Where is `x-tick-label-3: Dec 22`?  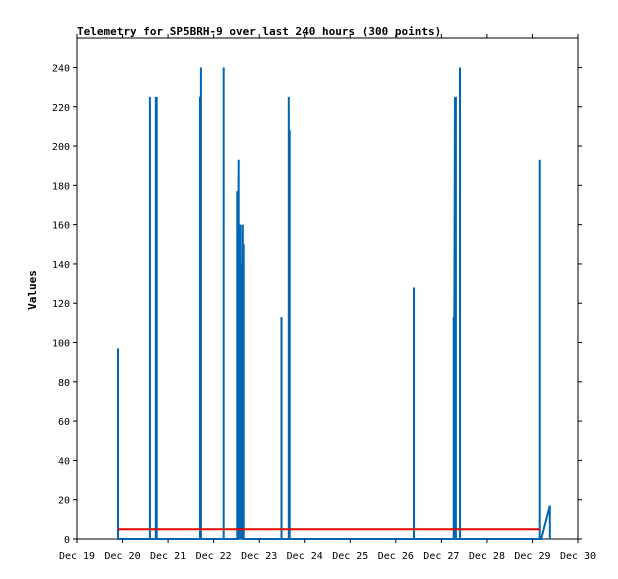
x-tick-label-3: Dec 22 is located at coordinates (214, 556).